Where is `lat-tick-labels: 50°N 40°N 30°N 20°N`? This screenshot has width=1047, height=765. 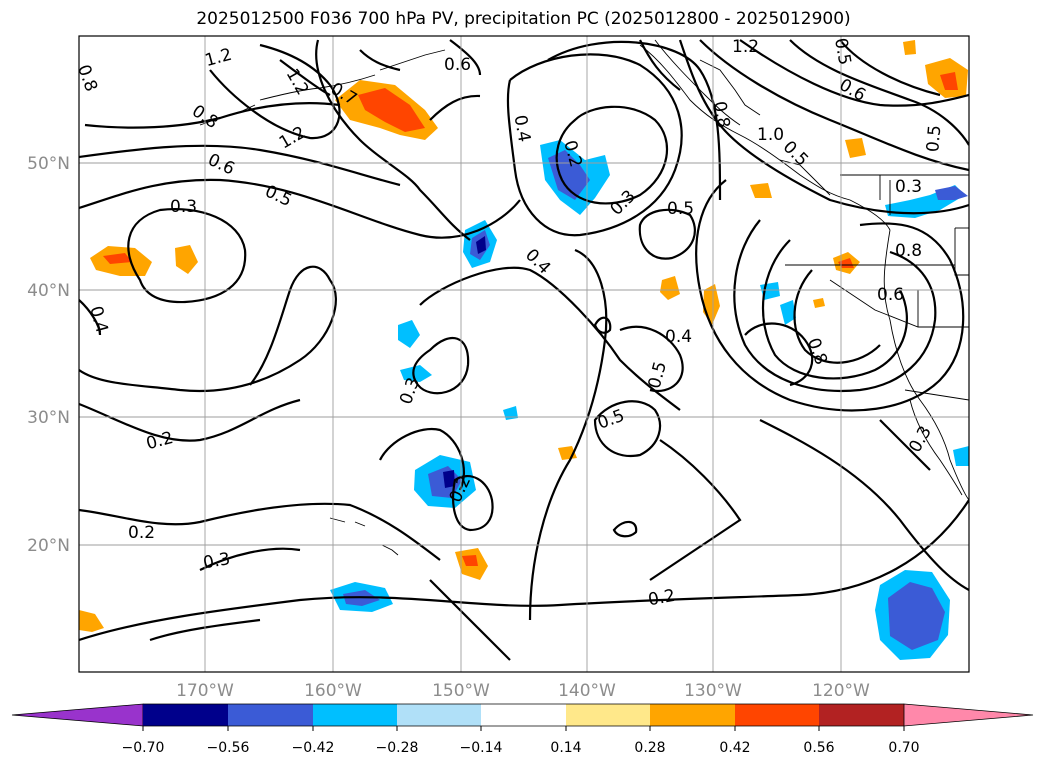 lat-tick-labels: 50°N 40°N 30°N 20°N is located at coordinates (48, 355).